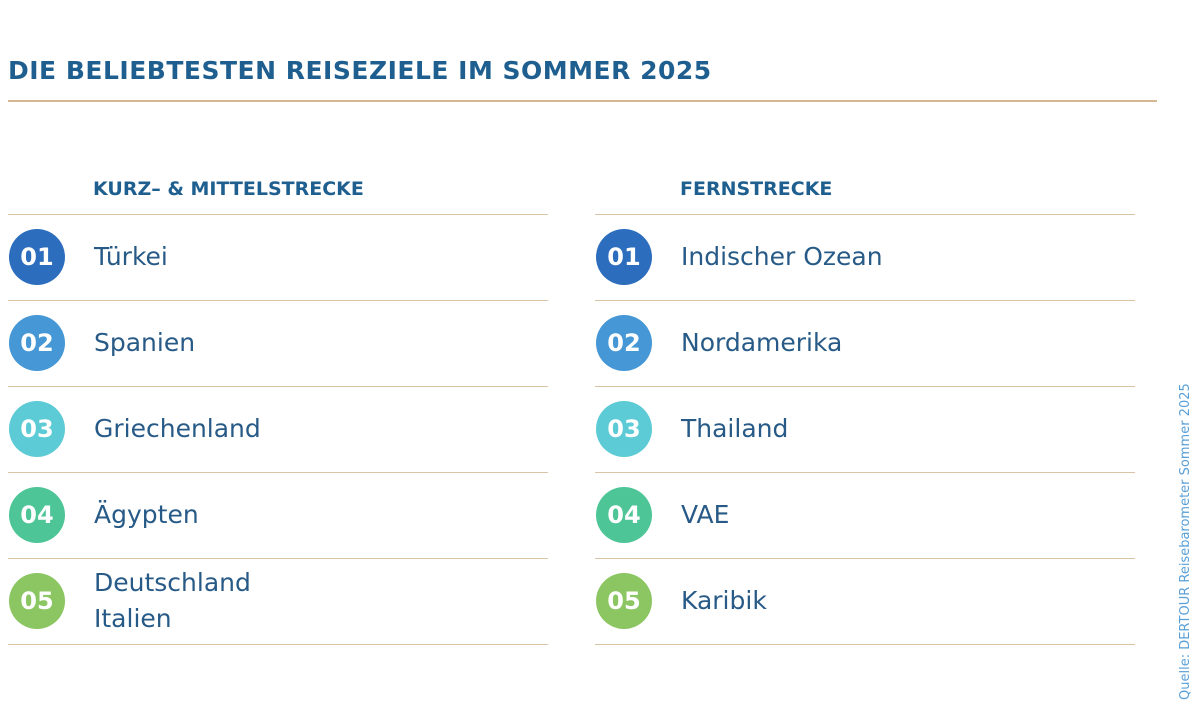 The height and width of the screenshot is (721, 1200). What do you see at coordinates (146, 514) in the screenshot?
I see `destination-name: Ägypten` at bounding box center [146, 514].